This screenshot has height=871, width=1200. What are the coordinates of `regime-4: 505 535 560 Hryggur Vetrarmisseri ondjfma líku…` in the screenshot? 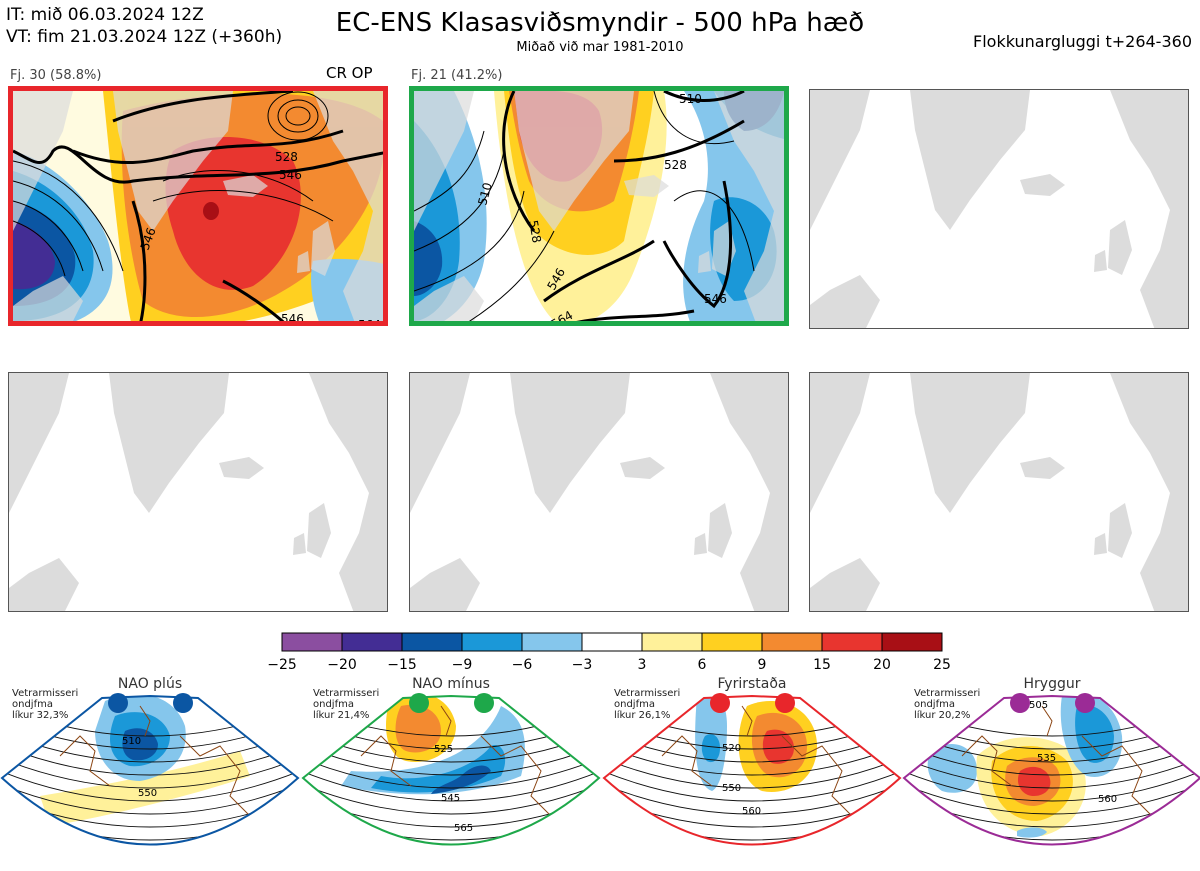 It's located at (1051, 773).